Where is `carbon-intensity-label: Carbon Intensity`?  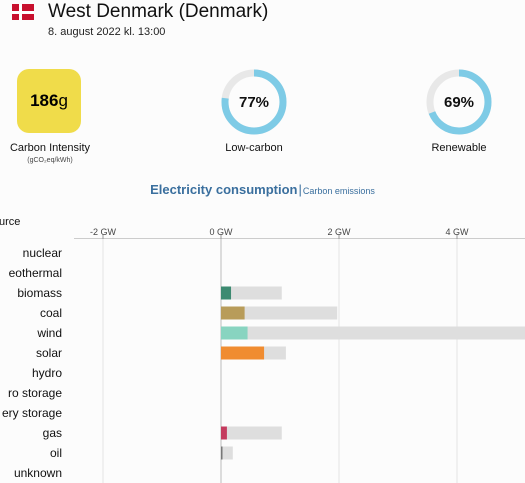 carbon-intensity-label: Carbon Intensity is located at coordinates (50, 148).